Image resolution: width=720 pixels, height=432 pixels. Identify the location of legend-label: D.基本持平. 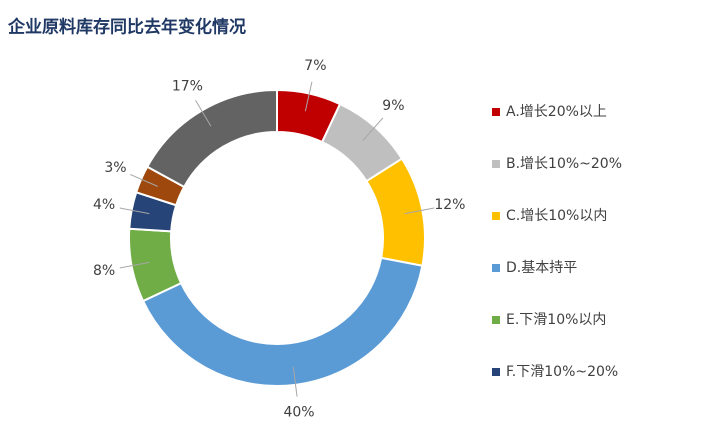
(541, 267).